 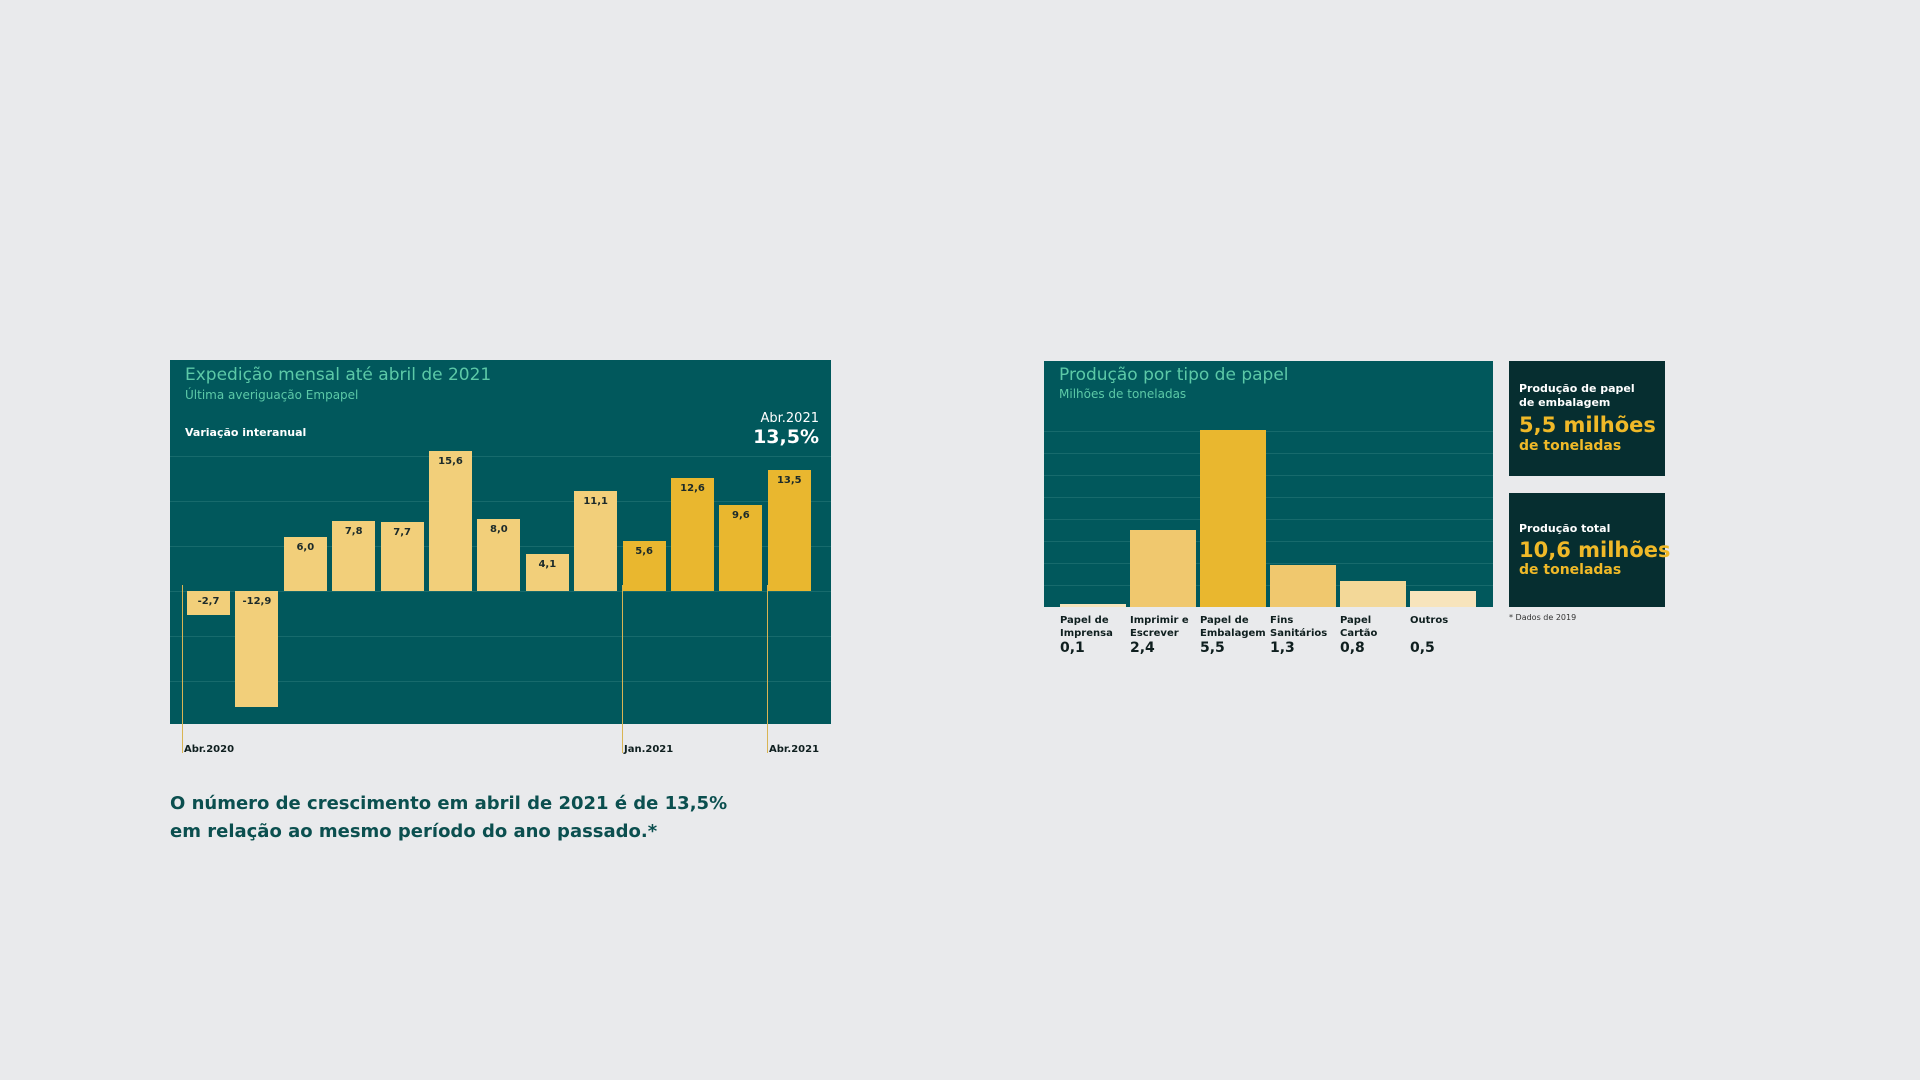 I want to click on category-label: Papel de Embalagem, so click(x=1233, y=627).